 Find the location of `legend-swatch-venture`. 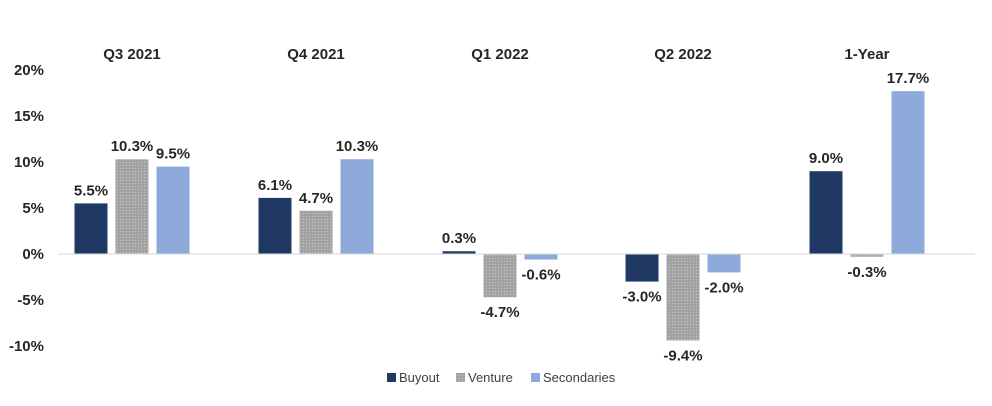

legend-swatch-venture is located at coordinates (460, 377).